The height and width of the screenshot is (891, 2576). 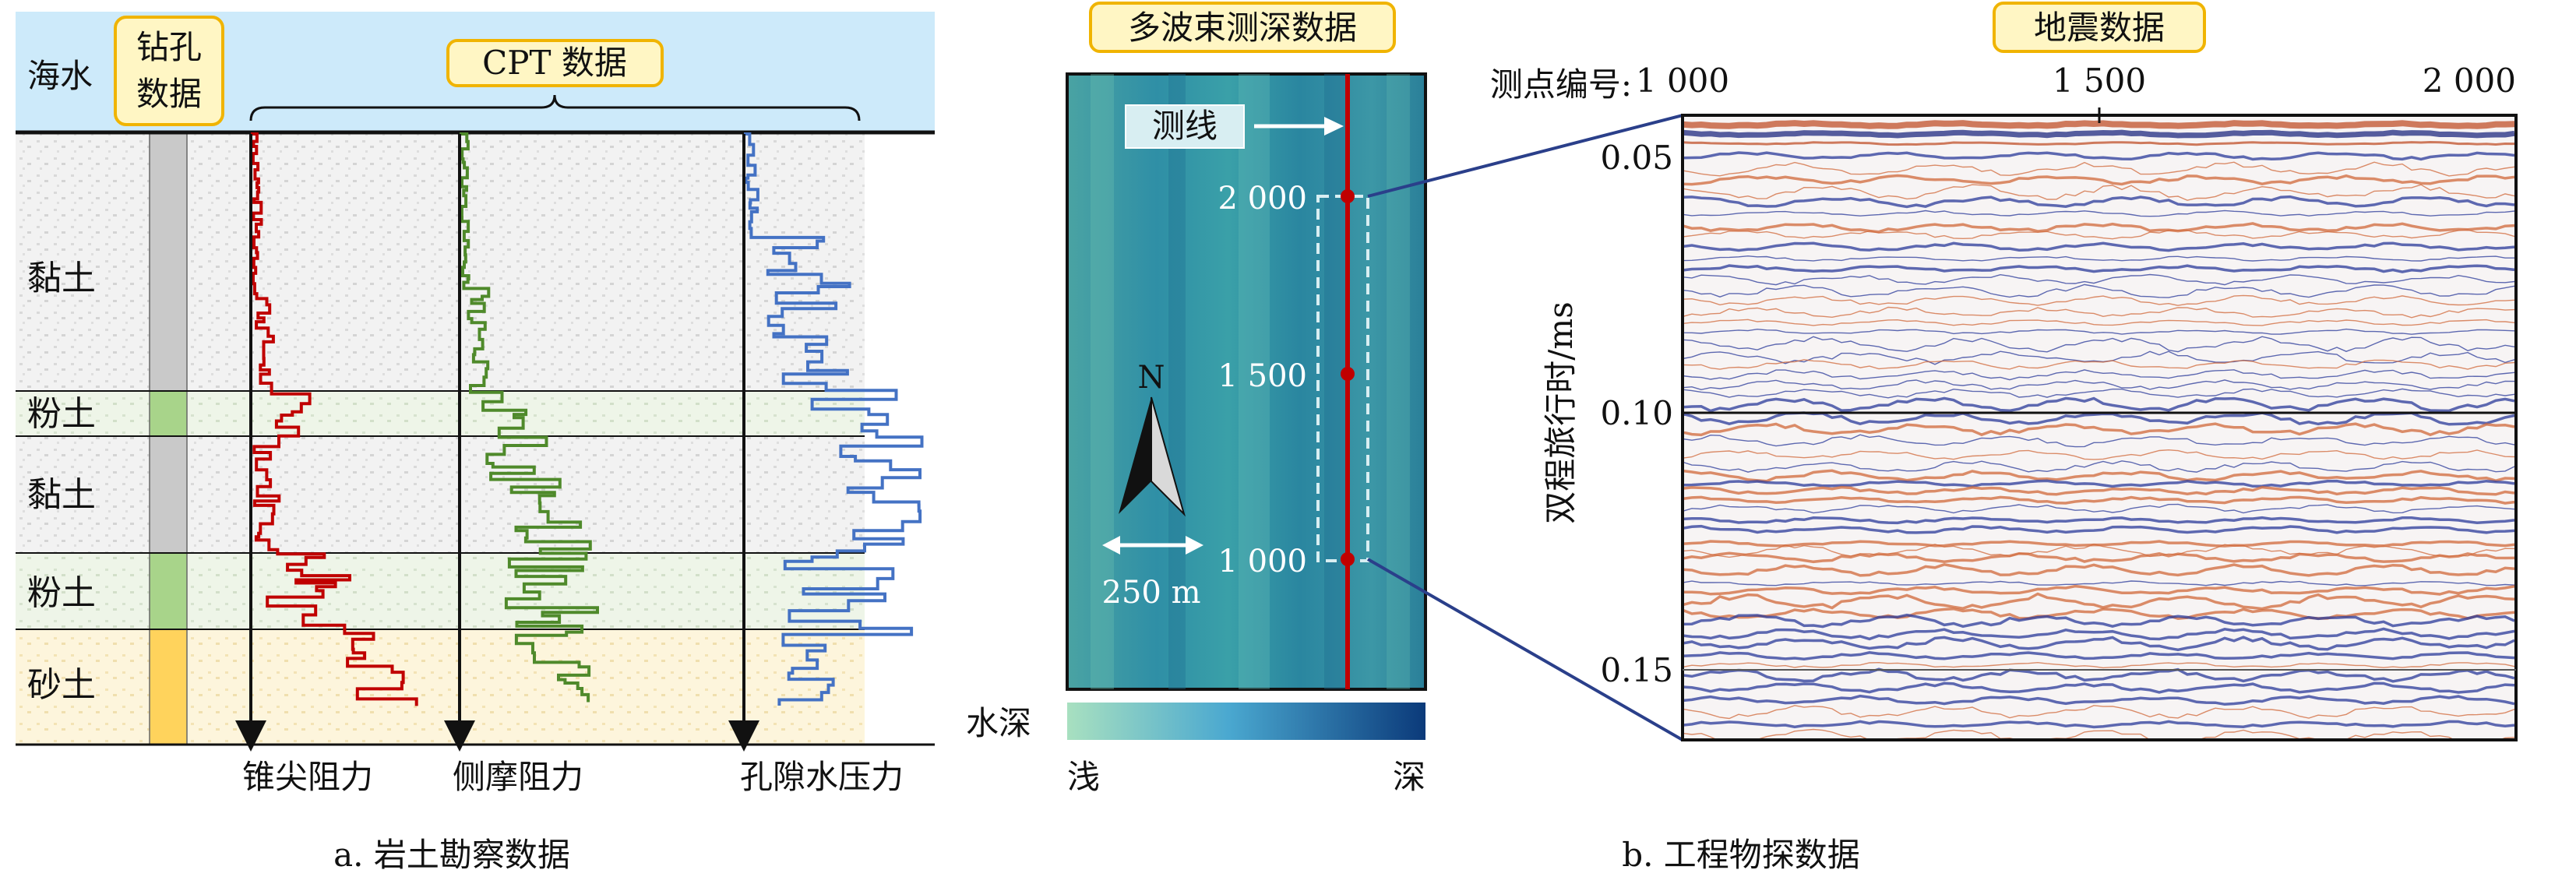 What do you see at coordinates (1262, 199) in the screenshot?
I see `station-label-2000: 2 000` at bounding box center [1262, 199].